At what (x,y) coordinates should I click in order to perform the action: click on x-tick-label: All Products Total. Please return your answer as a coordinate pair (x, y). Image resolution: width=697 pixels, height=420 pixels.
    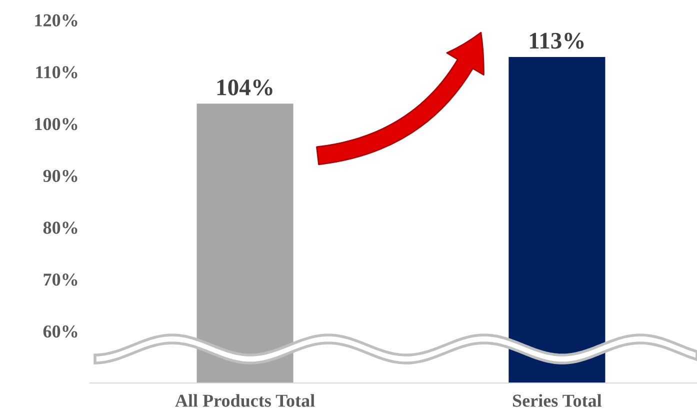
    Looking at the image, I should click on (245, 400).